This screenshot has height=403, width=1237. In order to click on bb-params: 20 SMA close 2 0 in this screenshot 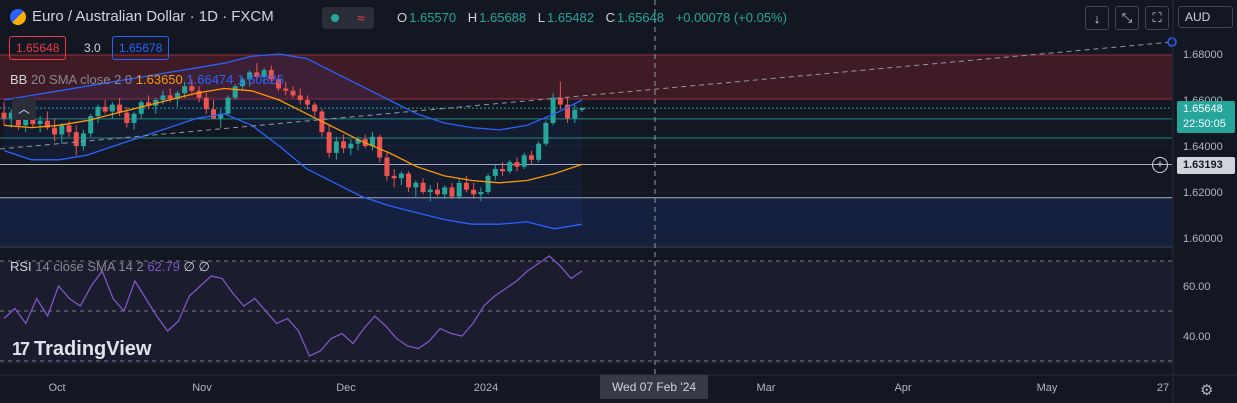, I will do `click(81, 79)`.